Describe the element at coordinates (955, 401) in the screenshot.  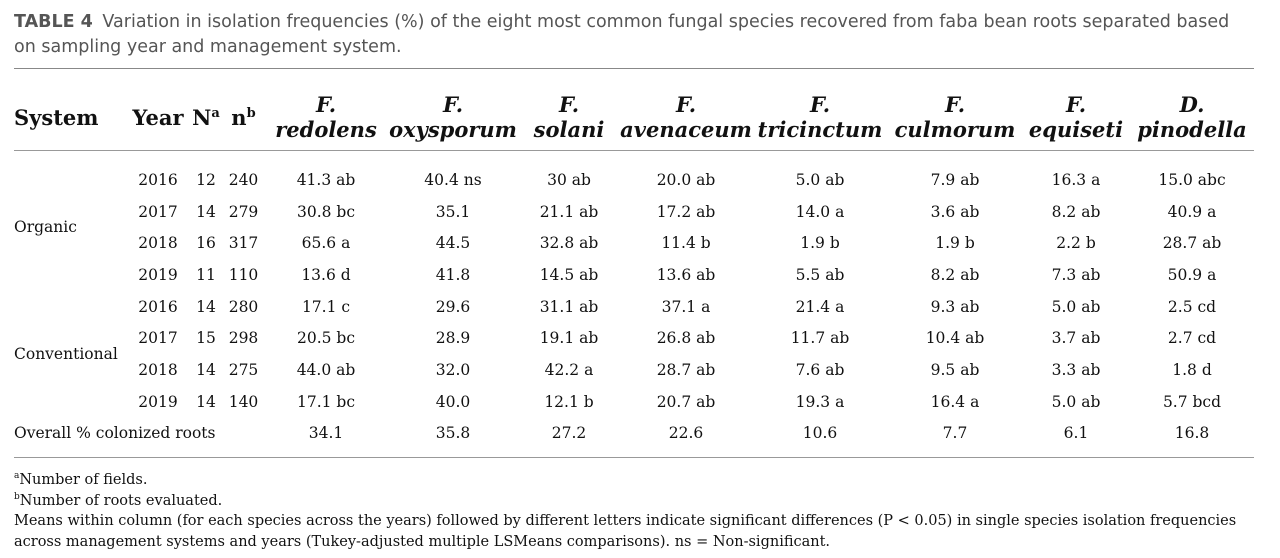
I see `cell-value: 16.4 a` at that location.